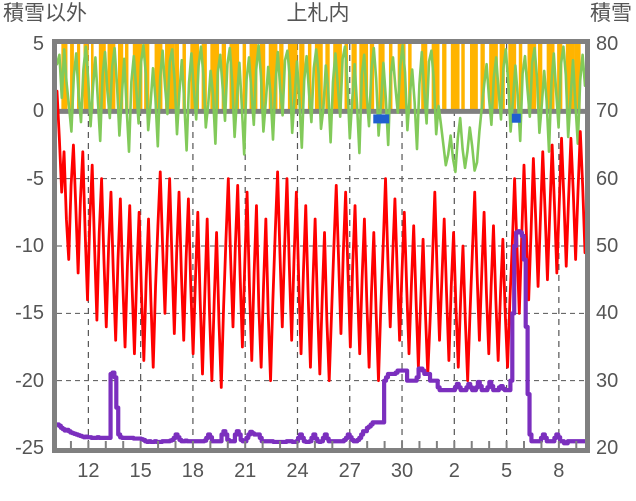  I want to click on left-axis-title: 積雪以外, so click(45, 13).